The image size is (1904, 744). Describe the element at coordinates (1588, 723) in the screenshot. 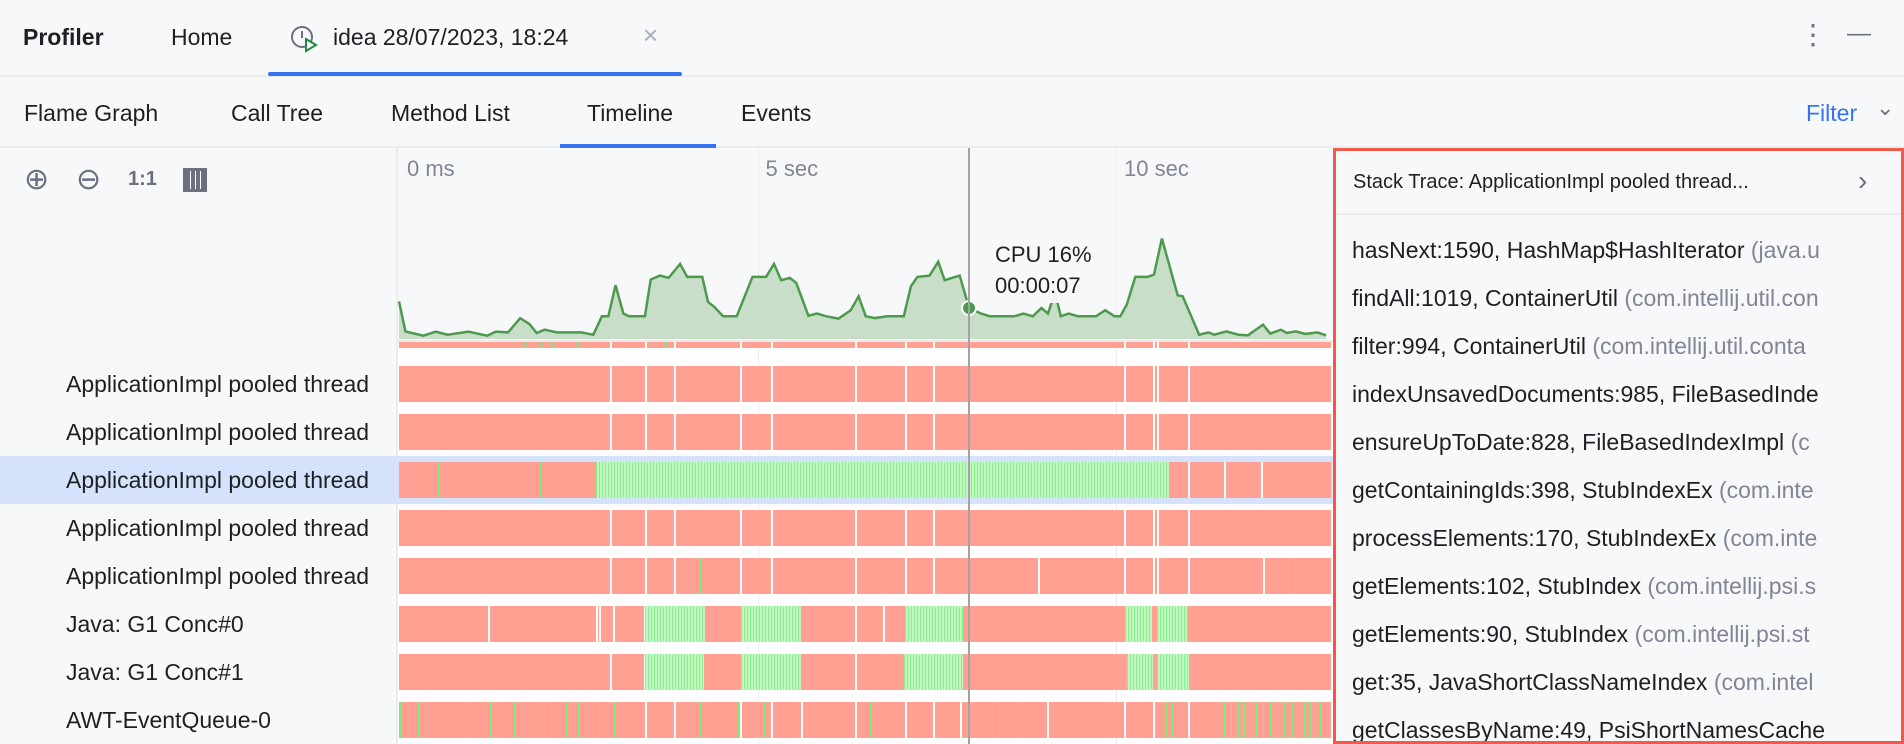

I see `stack-frame: getClassesByName:49, PsiShortNamesCache` at that location.